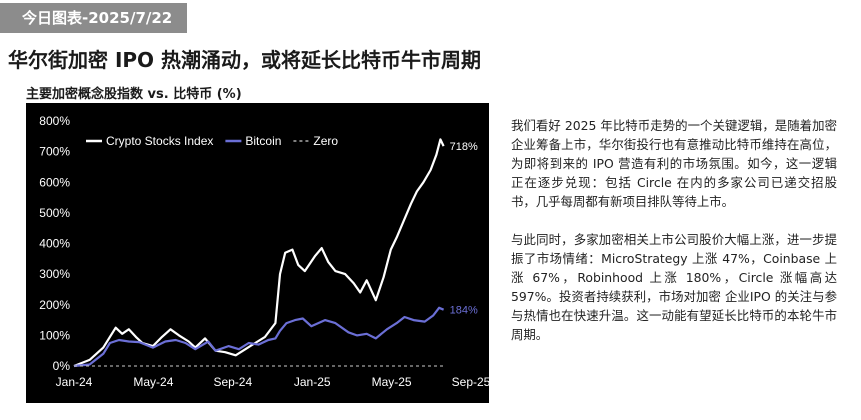 The image size is (861, 420). Describe the element at coordinates (54, 335) in the screenshot. I see `y-tick-label: 100%` at that location.